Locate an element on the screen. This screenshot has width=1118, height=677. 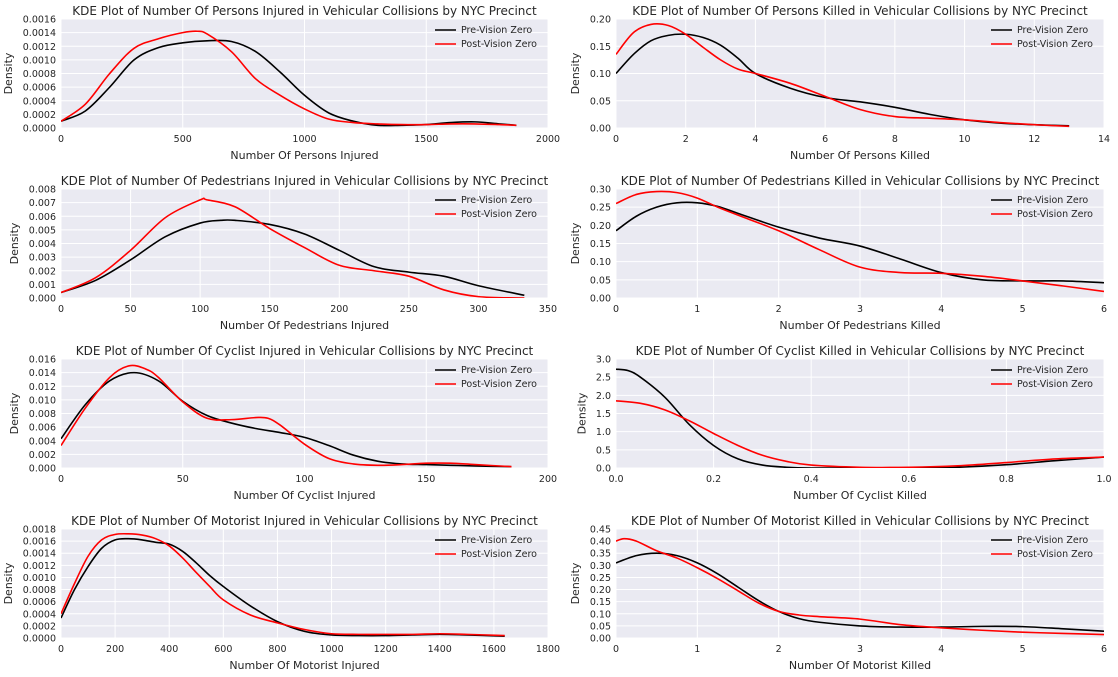
y-tick-label: 0.10 is located at coordinates (600, 262).